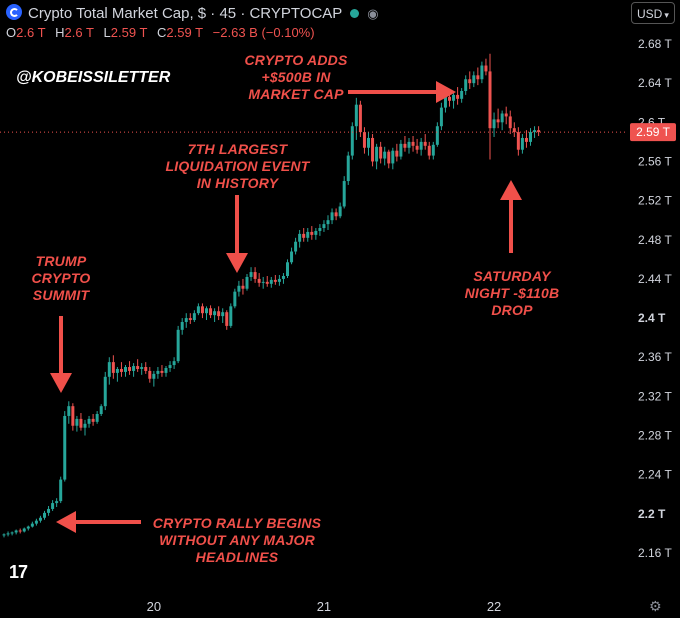 The height and width of the screenshot is (618, 680). What do you see at coordinates (655, 436) in the screenshot?
I see `y-tick-label: 2.28 T` at bounding box center [655, 436].